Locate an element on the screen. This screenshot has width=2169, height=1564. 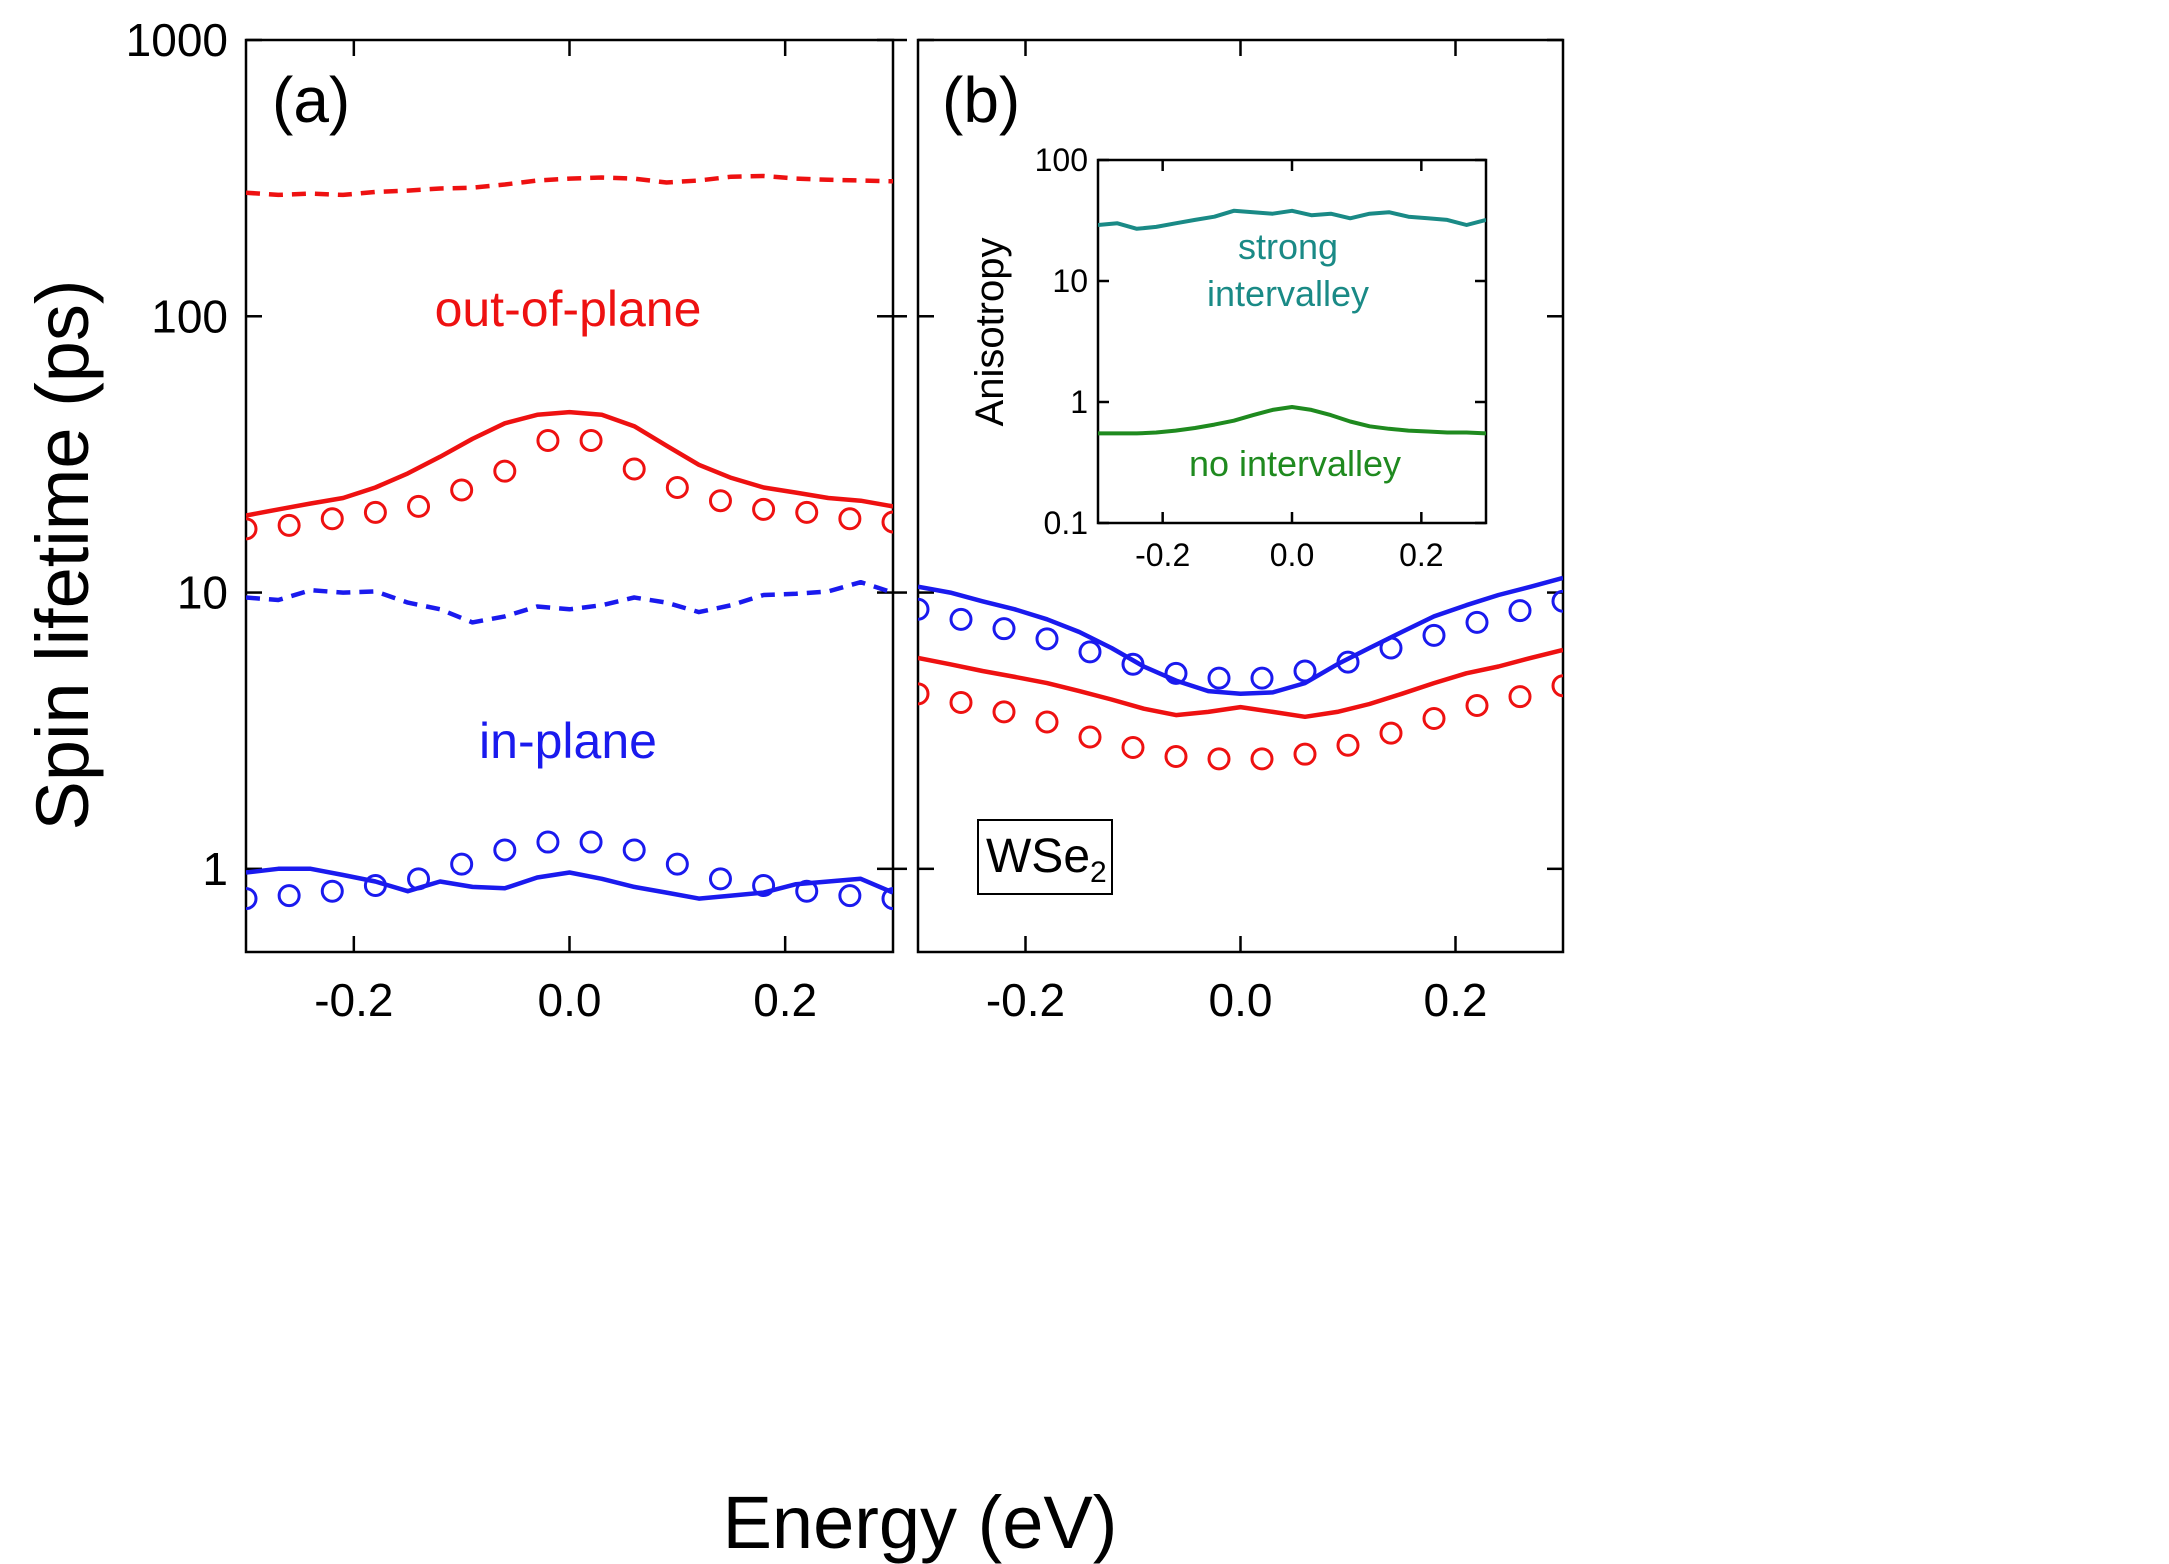
annotation-out-of-plane: out-of-plane is located at coordinates (568, 309).